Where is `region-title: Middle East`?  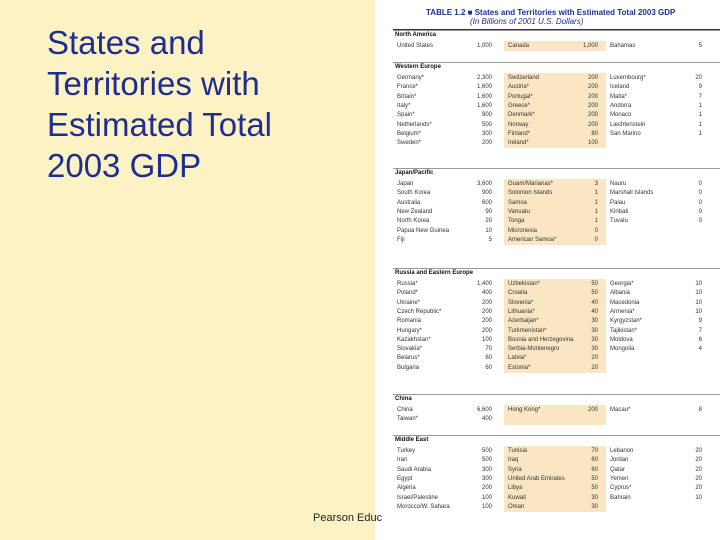 region-title: Middle East is located at coordinates (412, 440).